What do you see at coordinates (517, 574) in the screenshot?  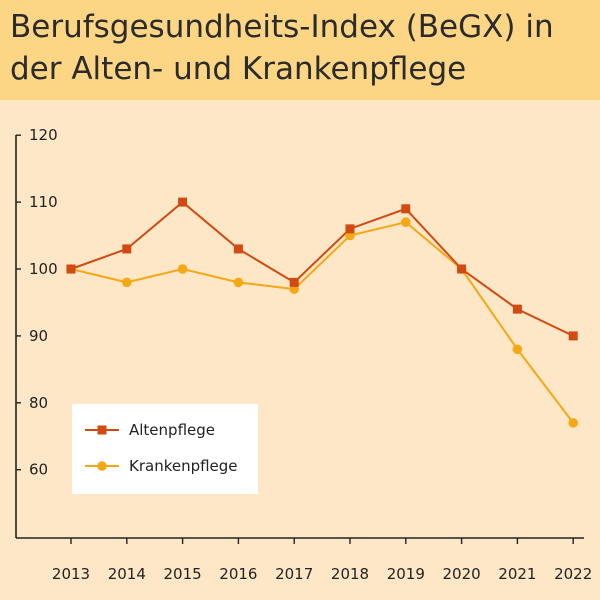 I see `x-tick-label: 2021` at bounding box center [517, 574].